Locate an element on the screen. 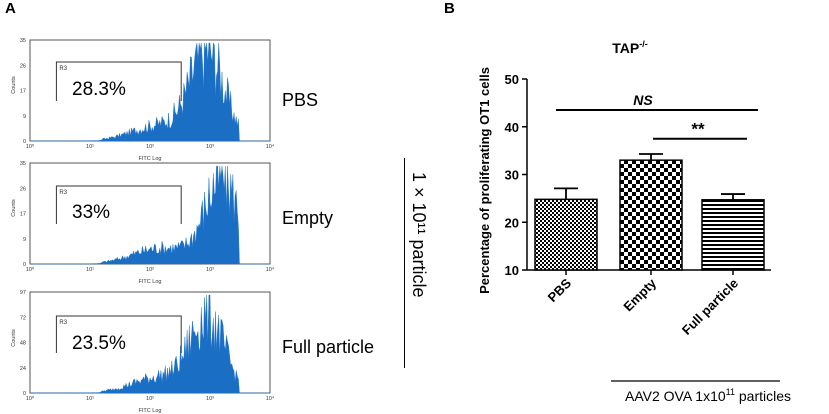  y-tick-label: 50 is located at coordinates (512, 79).